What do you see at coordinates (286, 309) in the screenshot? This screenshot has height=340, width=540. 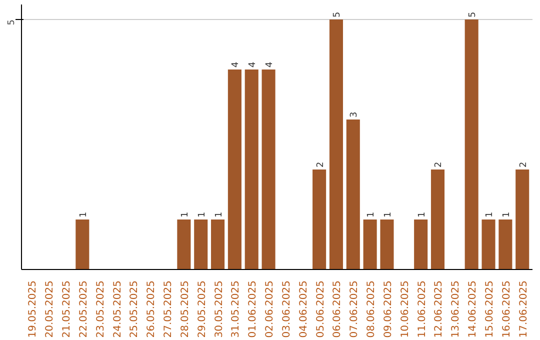 I see `x-tick-label: 03.06.2025` at bounding box center [286, 309].